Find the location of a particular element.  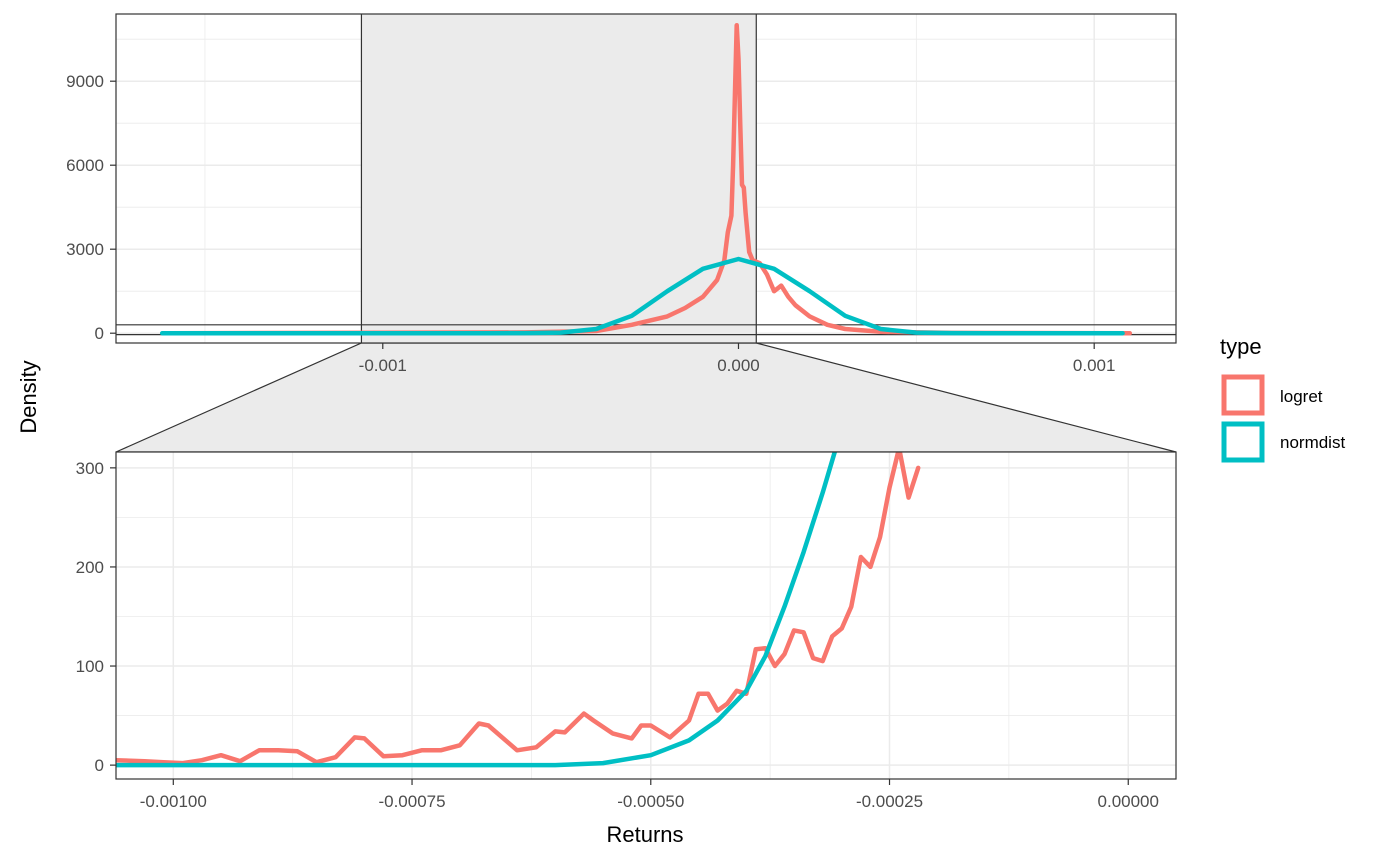

x-tick-label: 0.001 is located at coordinates (1094, 365).